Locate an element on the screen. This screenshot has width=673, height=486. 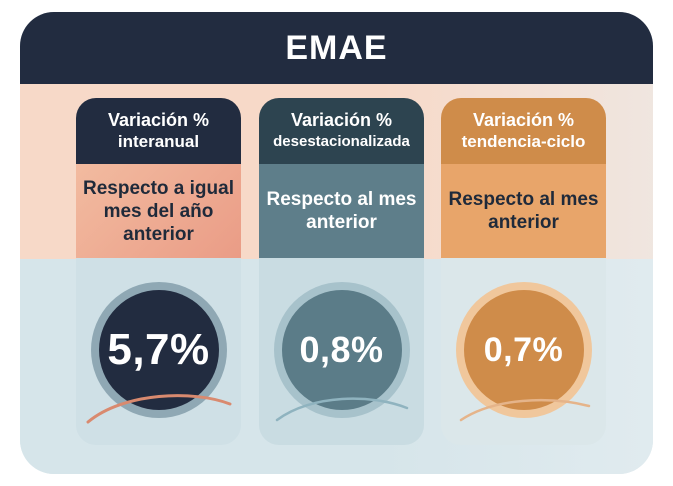
value-circle: 5,7% is located at coordinates (158, 350).